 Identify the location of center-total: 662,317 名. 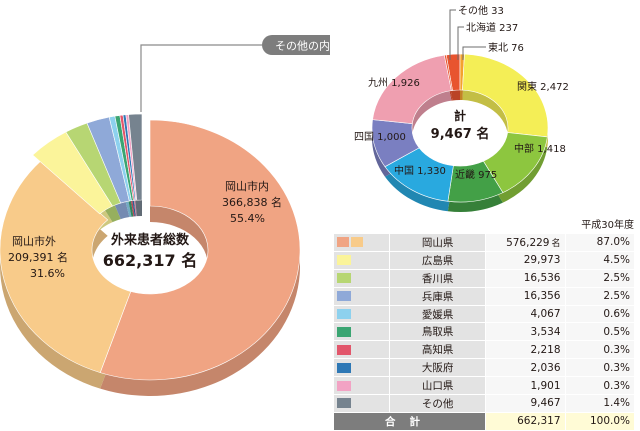
(150, 260).